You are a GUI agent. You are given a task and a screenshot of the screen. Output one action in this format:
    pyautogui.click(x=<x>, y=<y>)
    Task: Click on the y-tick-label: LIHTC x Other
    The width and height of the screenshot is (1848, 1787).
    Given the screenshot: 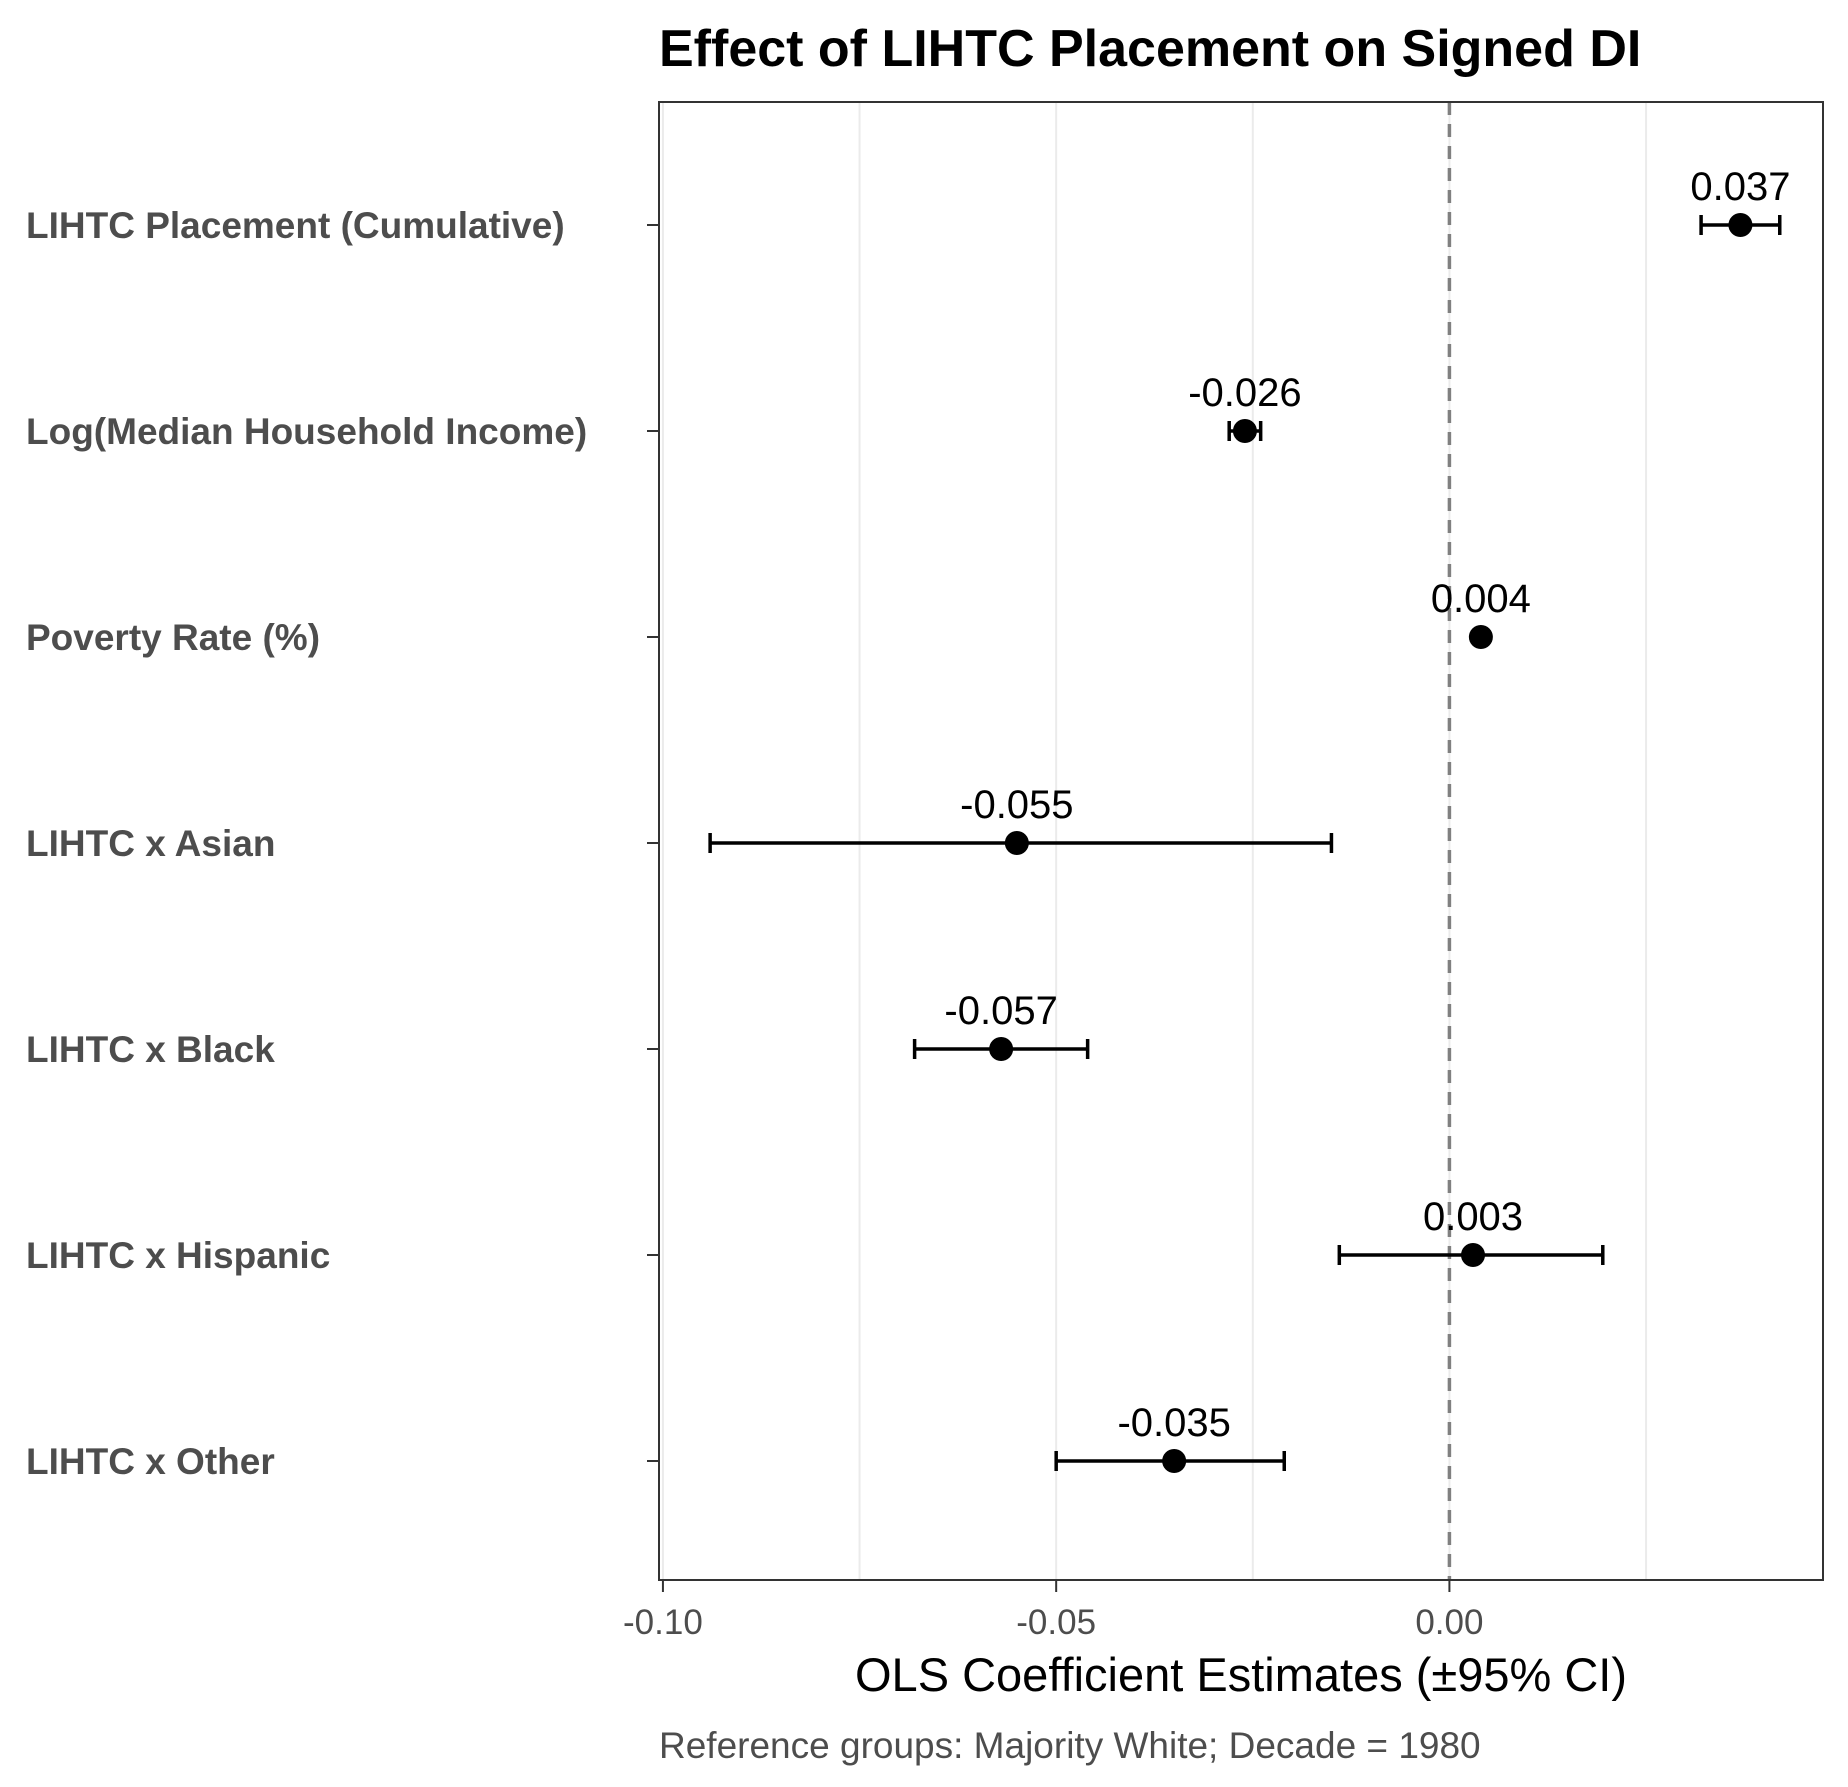 What is the action you would take?
    pyautogui.click(x=150, y=1461)
    